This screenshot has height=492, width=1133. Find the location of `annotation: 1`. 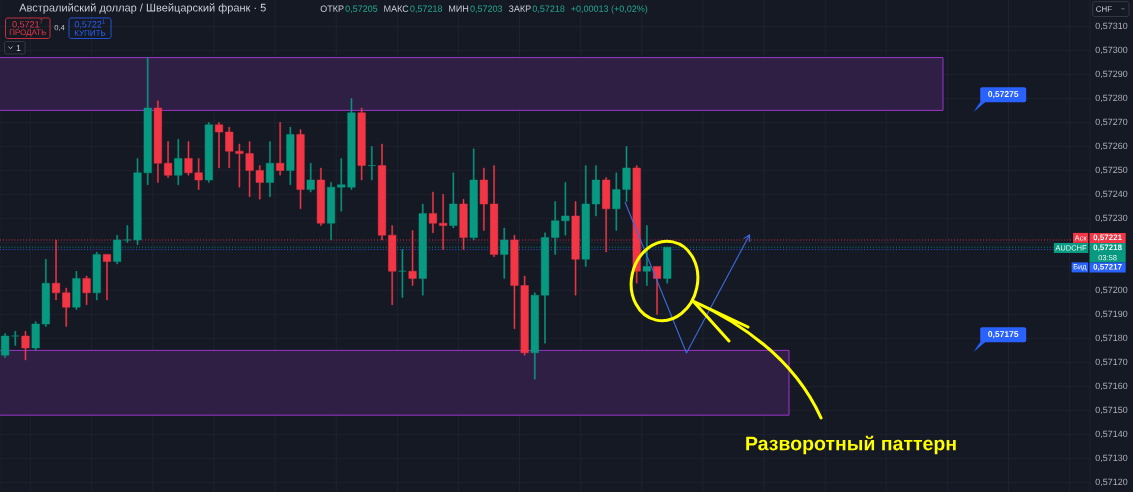

annotation: 1 is located at coordinates (18, 48).